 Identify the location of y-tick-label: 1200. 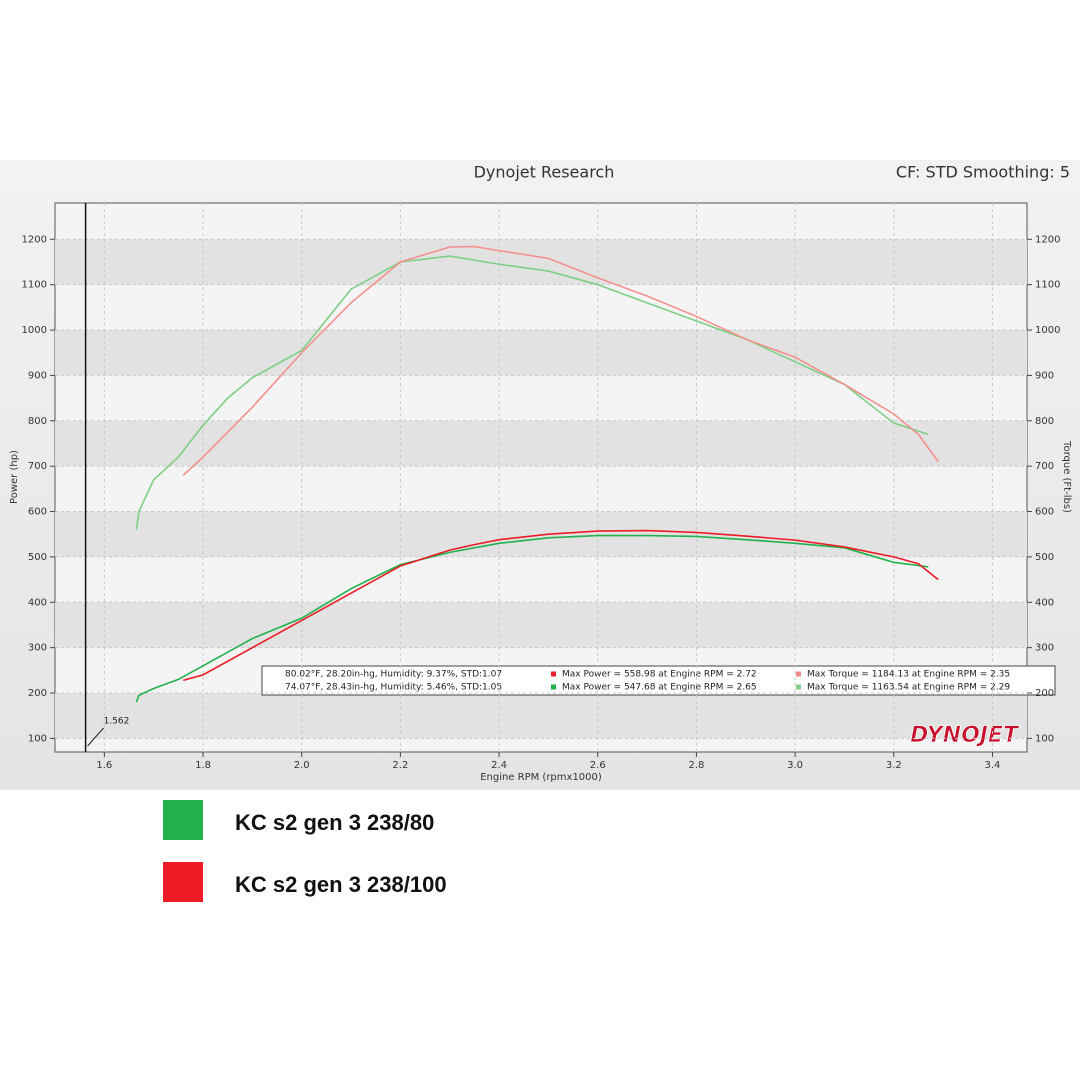
(34, 239).